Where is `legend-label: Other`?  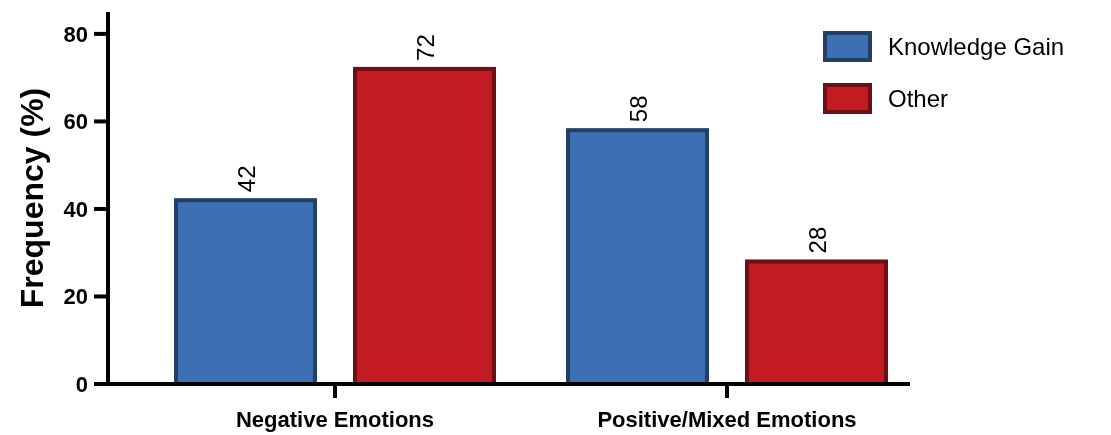
legend-label: Other is located at coordinates (918, 99).